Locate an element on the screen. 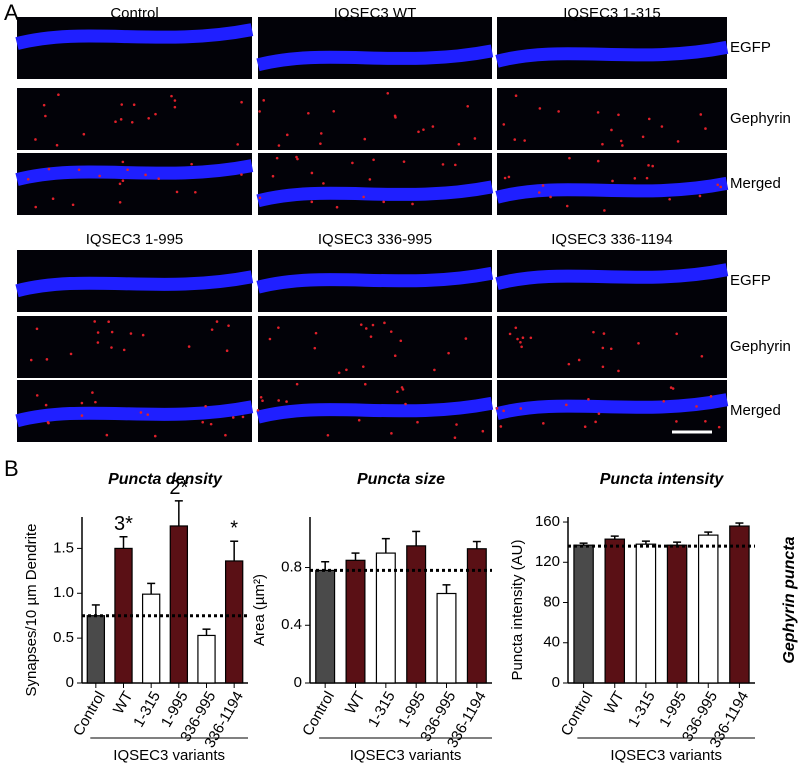  significance-label: 2* is located at coordinates (178, 488).